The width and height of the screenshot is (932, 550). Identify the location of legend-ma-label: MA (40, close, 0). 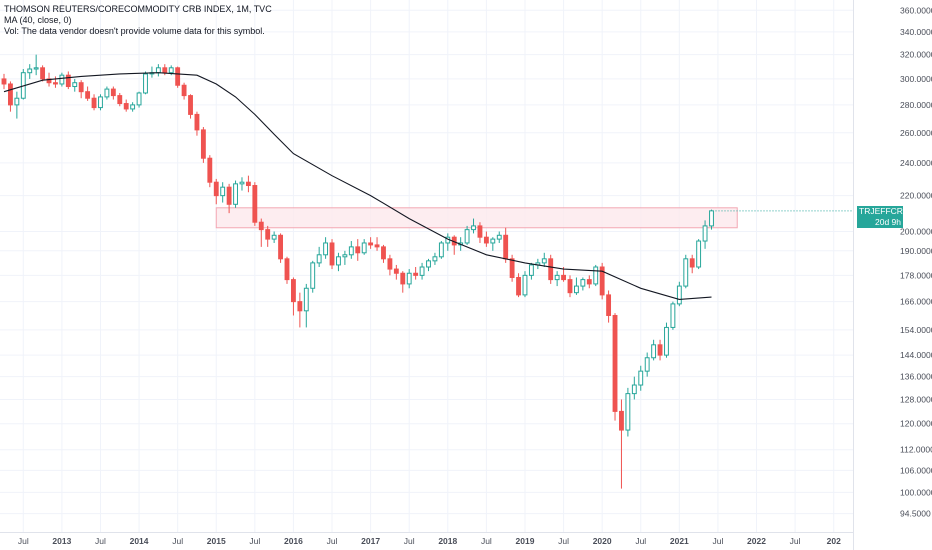
(38, 20).